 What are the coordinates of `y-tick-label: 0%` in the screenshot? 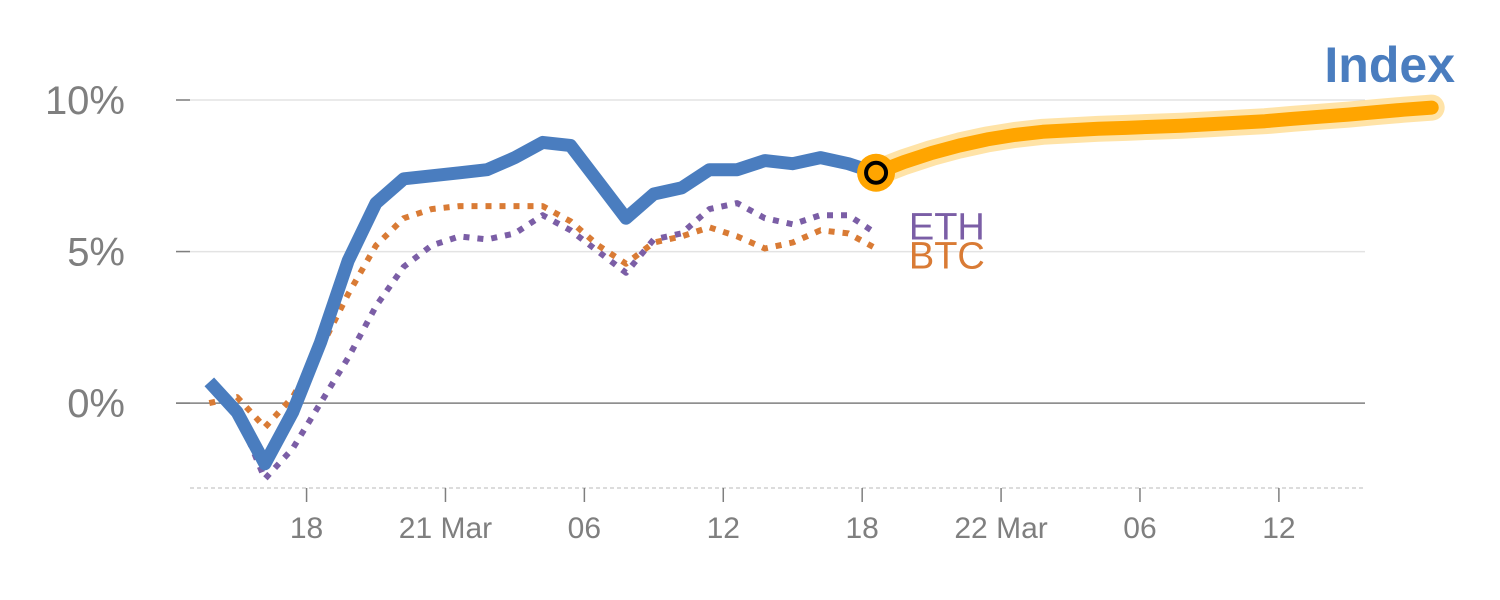 It's located at (96, 404).